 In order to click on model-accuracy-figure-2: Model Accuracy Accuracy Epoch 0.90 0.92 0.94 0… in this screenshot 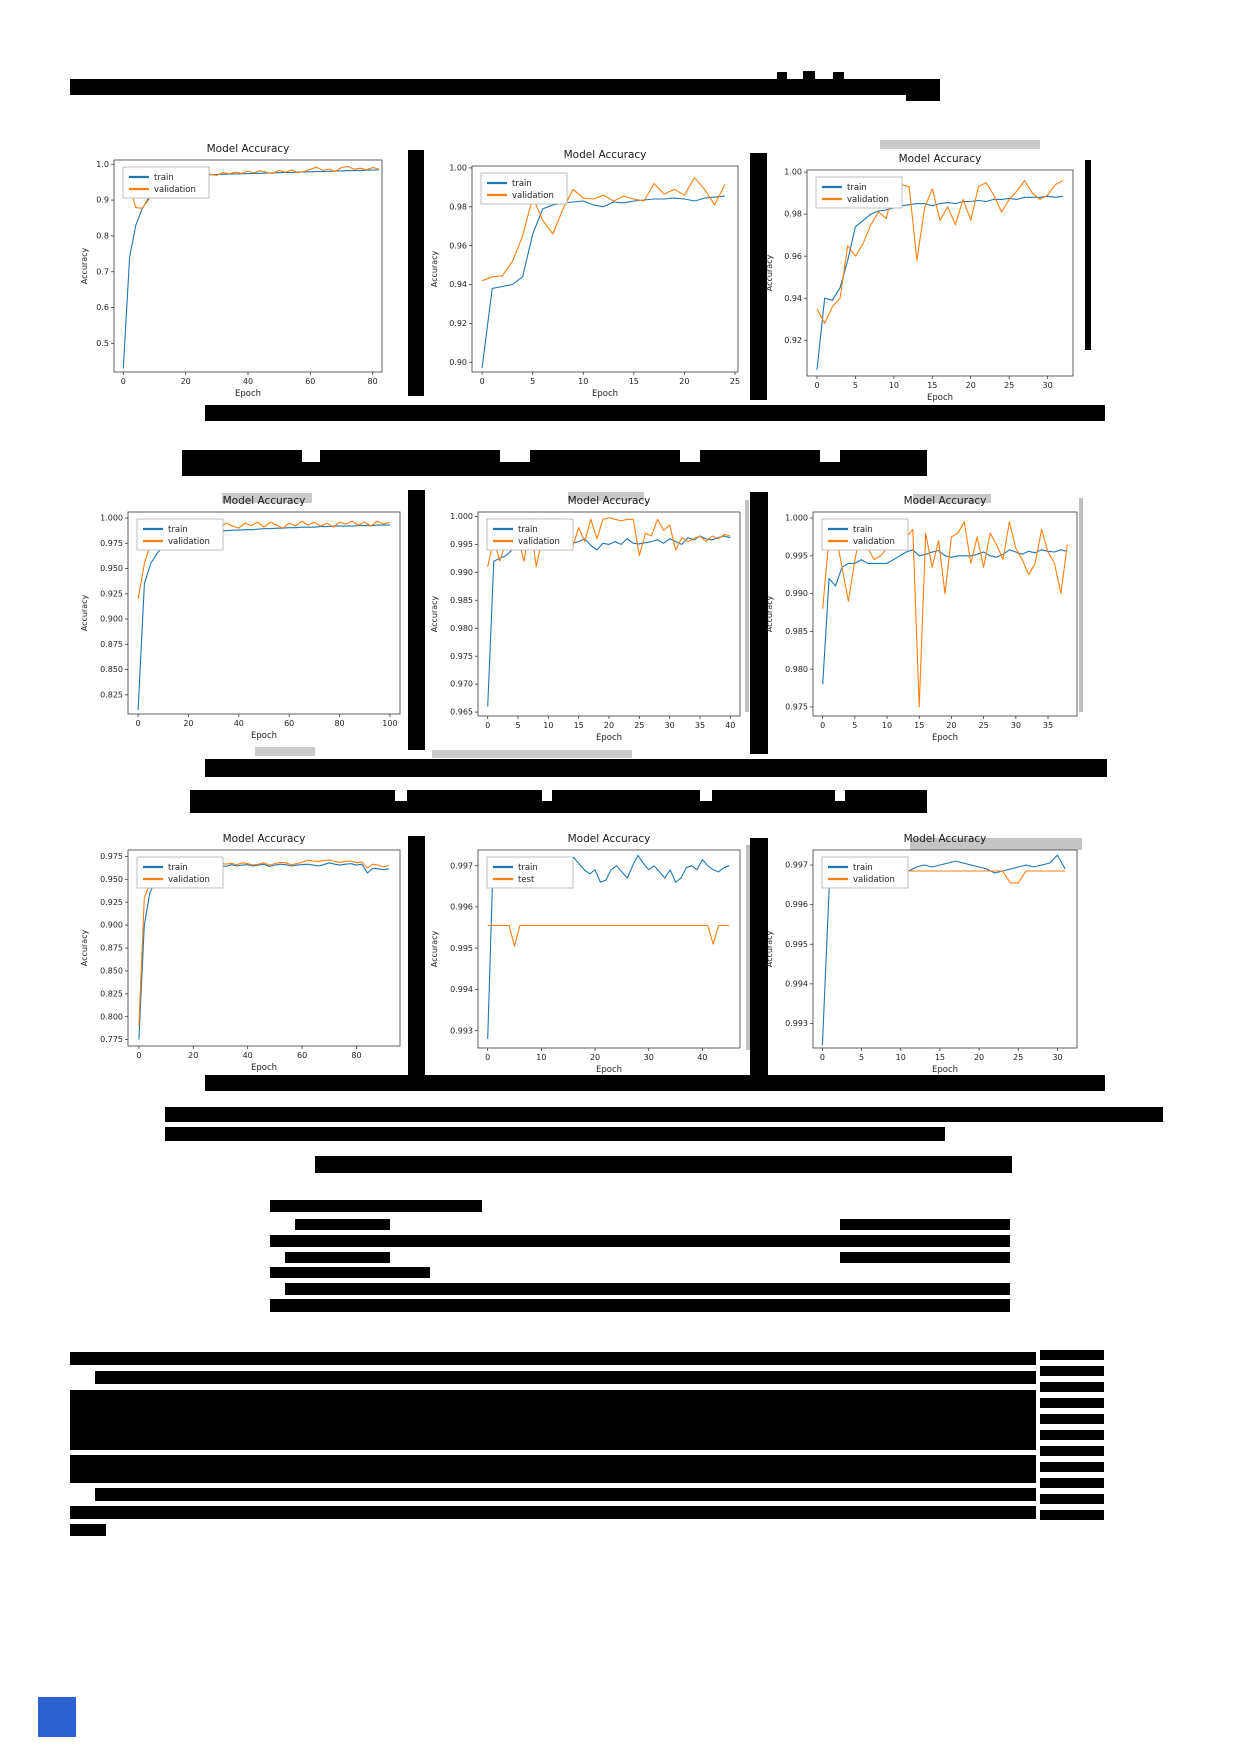, I will do `click(587, 274)`.